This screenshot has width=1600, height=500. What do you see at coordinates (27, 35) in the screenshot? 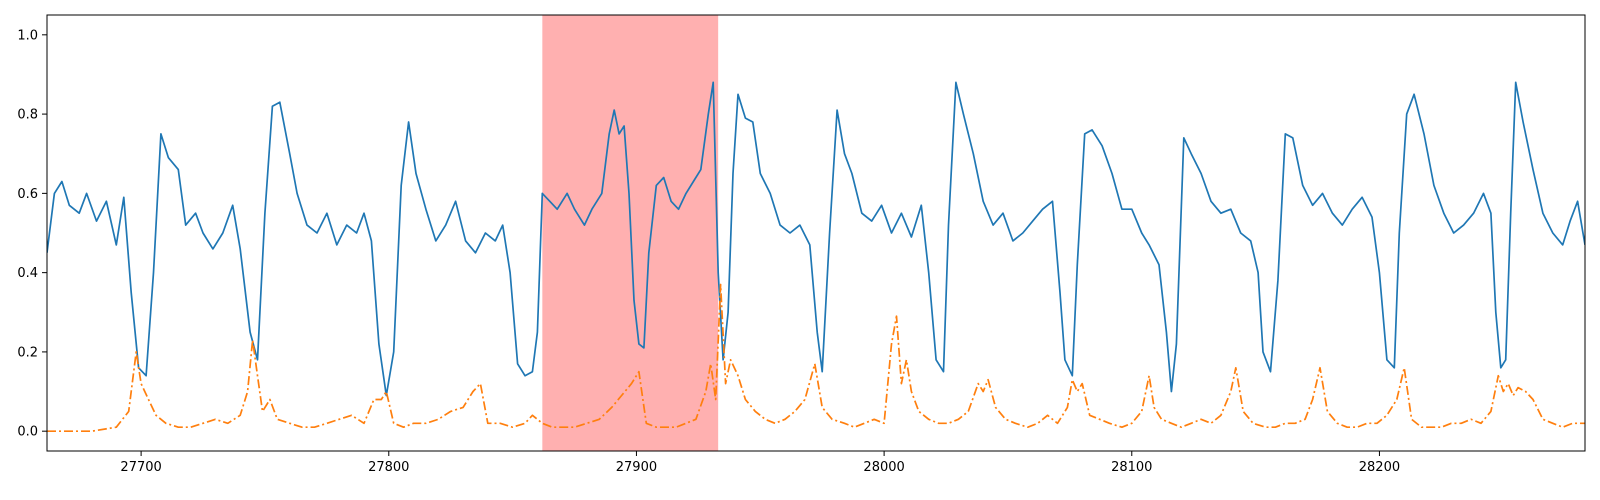
I see `y-tick-label: 1.0` at bounding box center [27, 35].